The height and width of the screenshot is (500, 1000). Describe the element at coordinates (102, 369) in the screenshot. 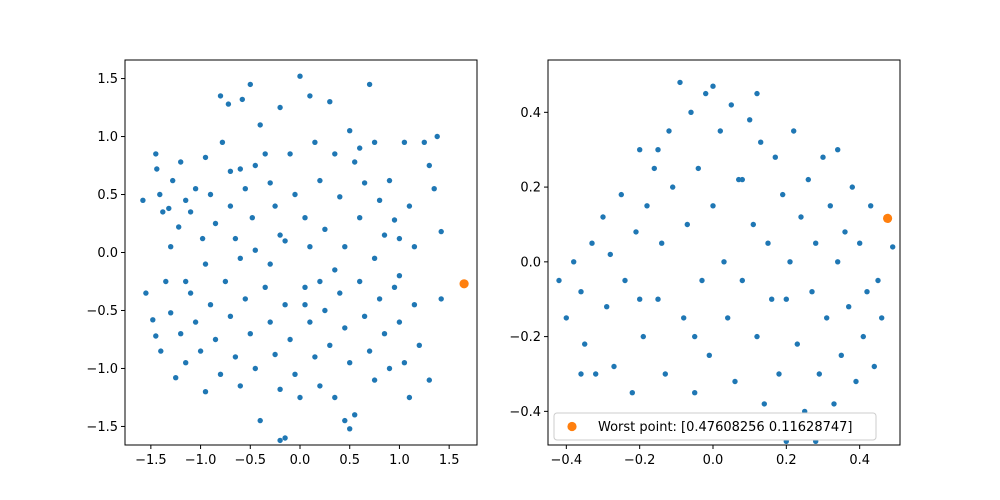

I see `y-tick-label: −1.0` at that location.